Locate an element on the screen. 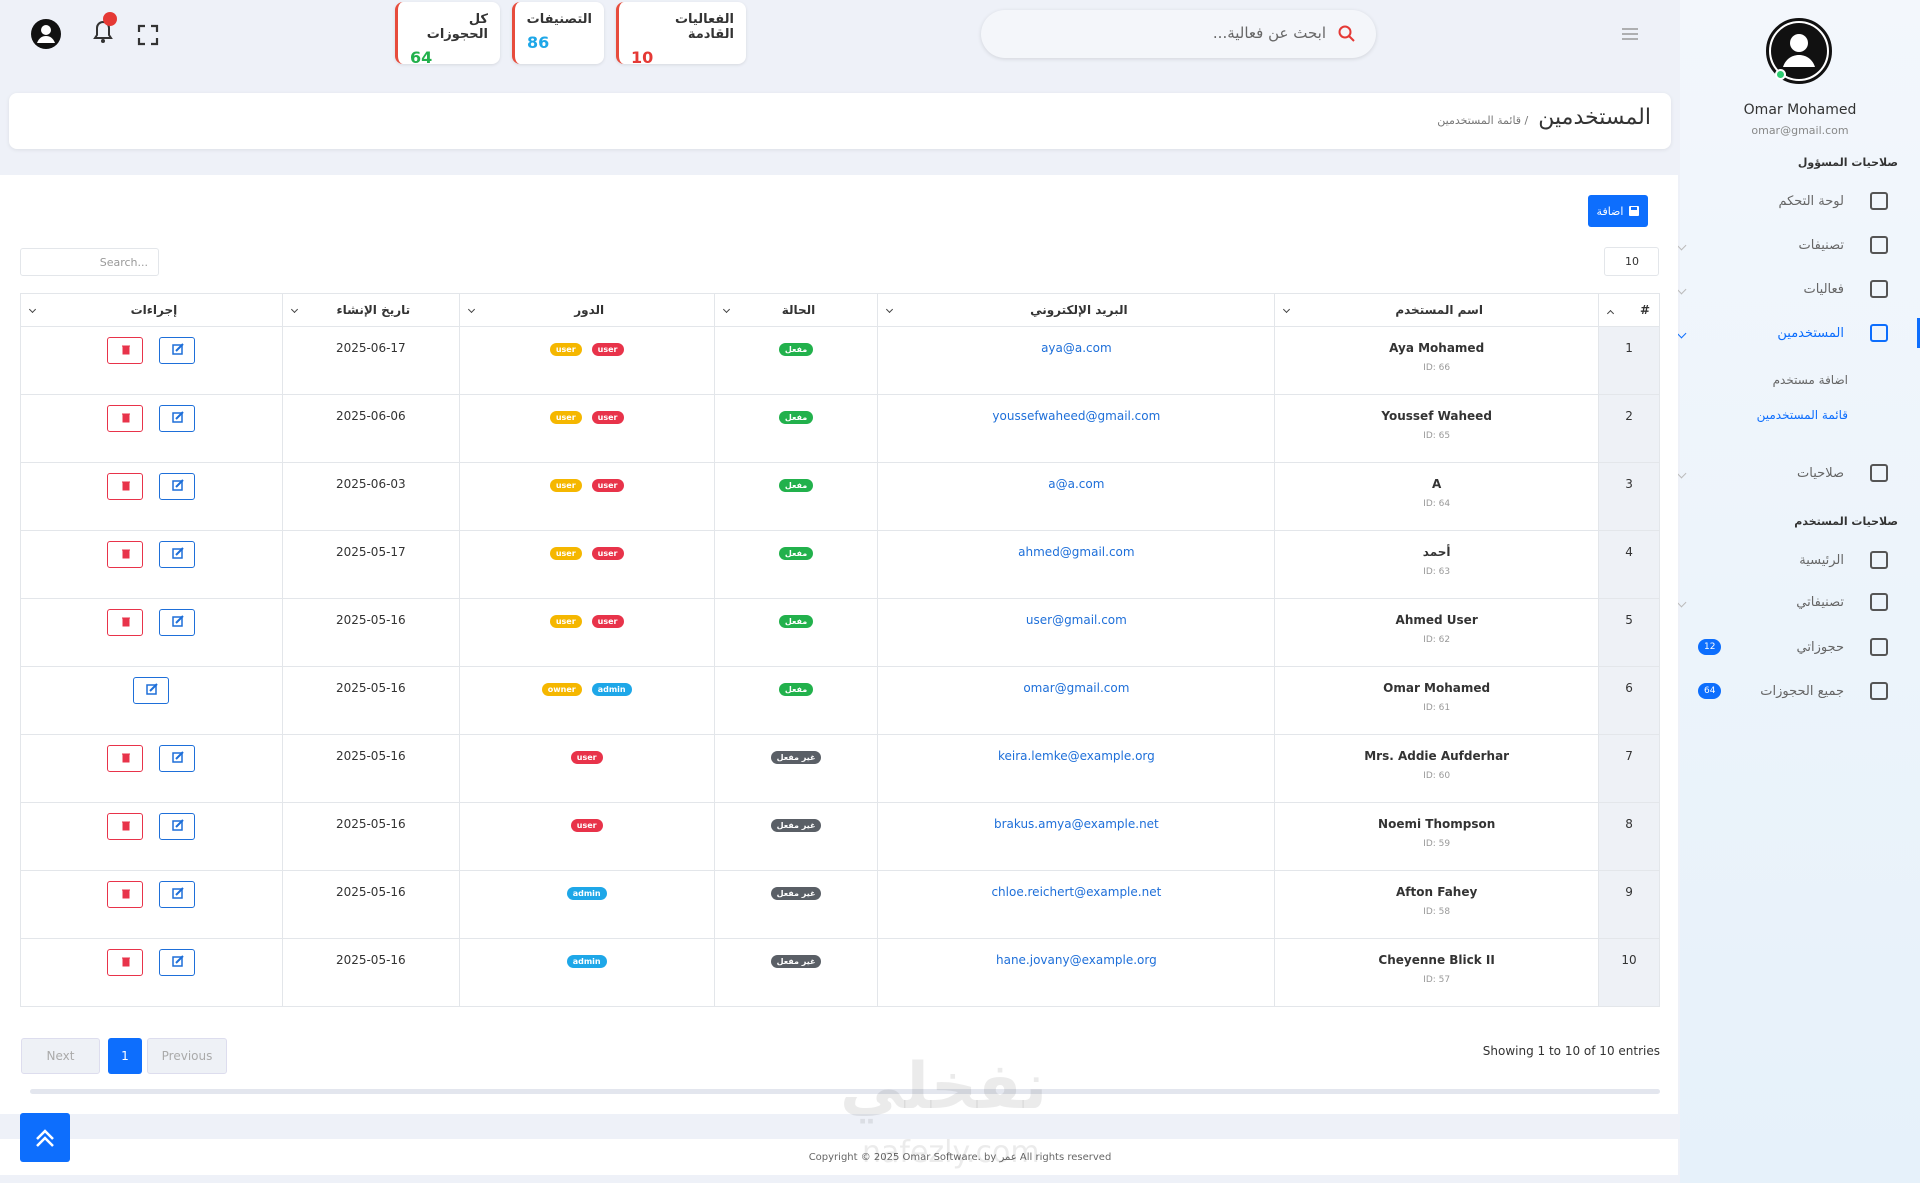  menu-item: المستخدمين is located at coordinates (1782, 333).